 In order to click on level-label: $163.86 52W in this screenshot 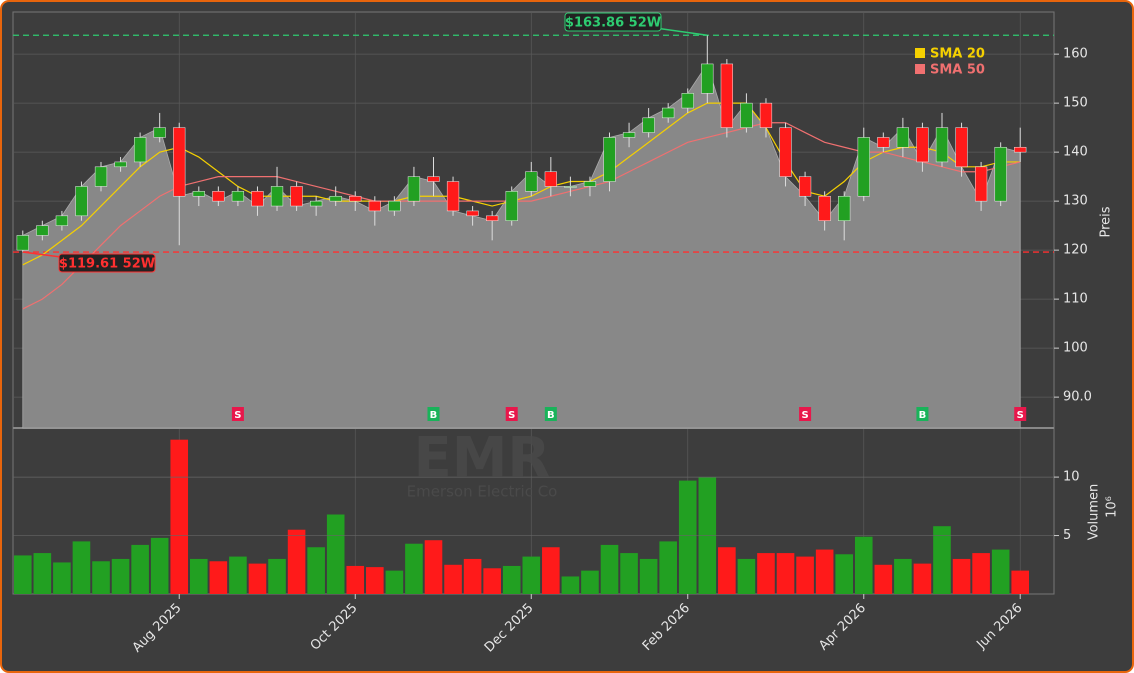, I will do `click(613, 23)`.